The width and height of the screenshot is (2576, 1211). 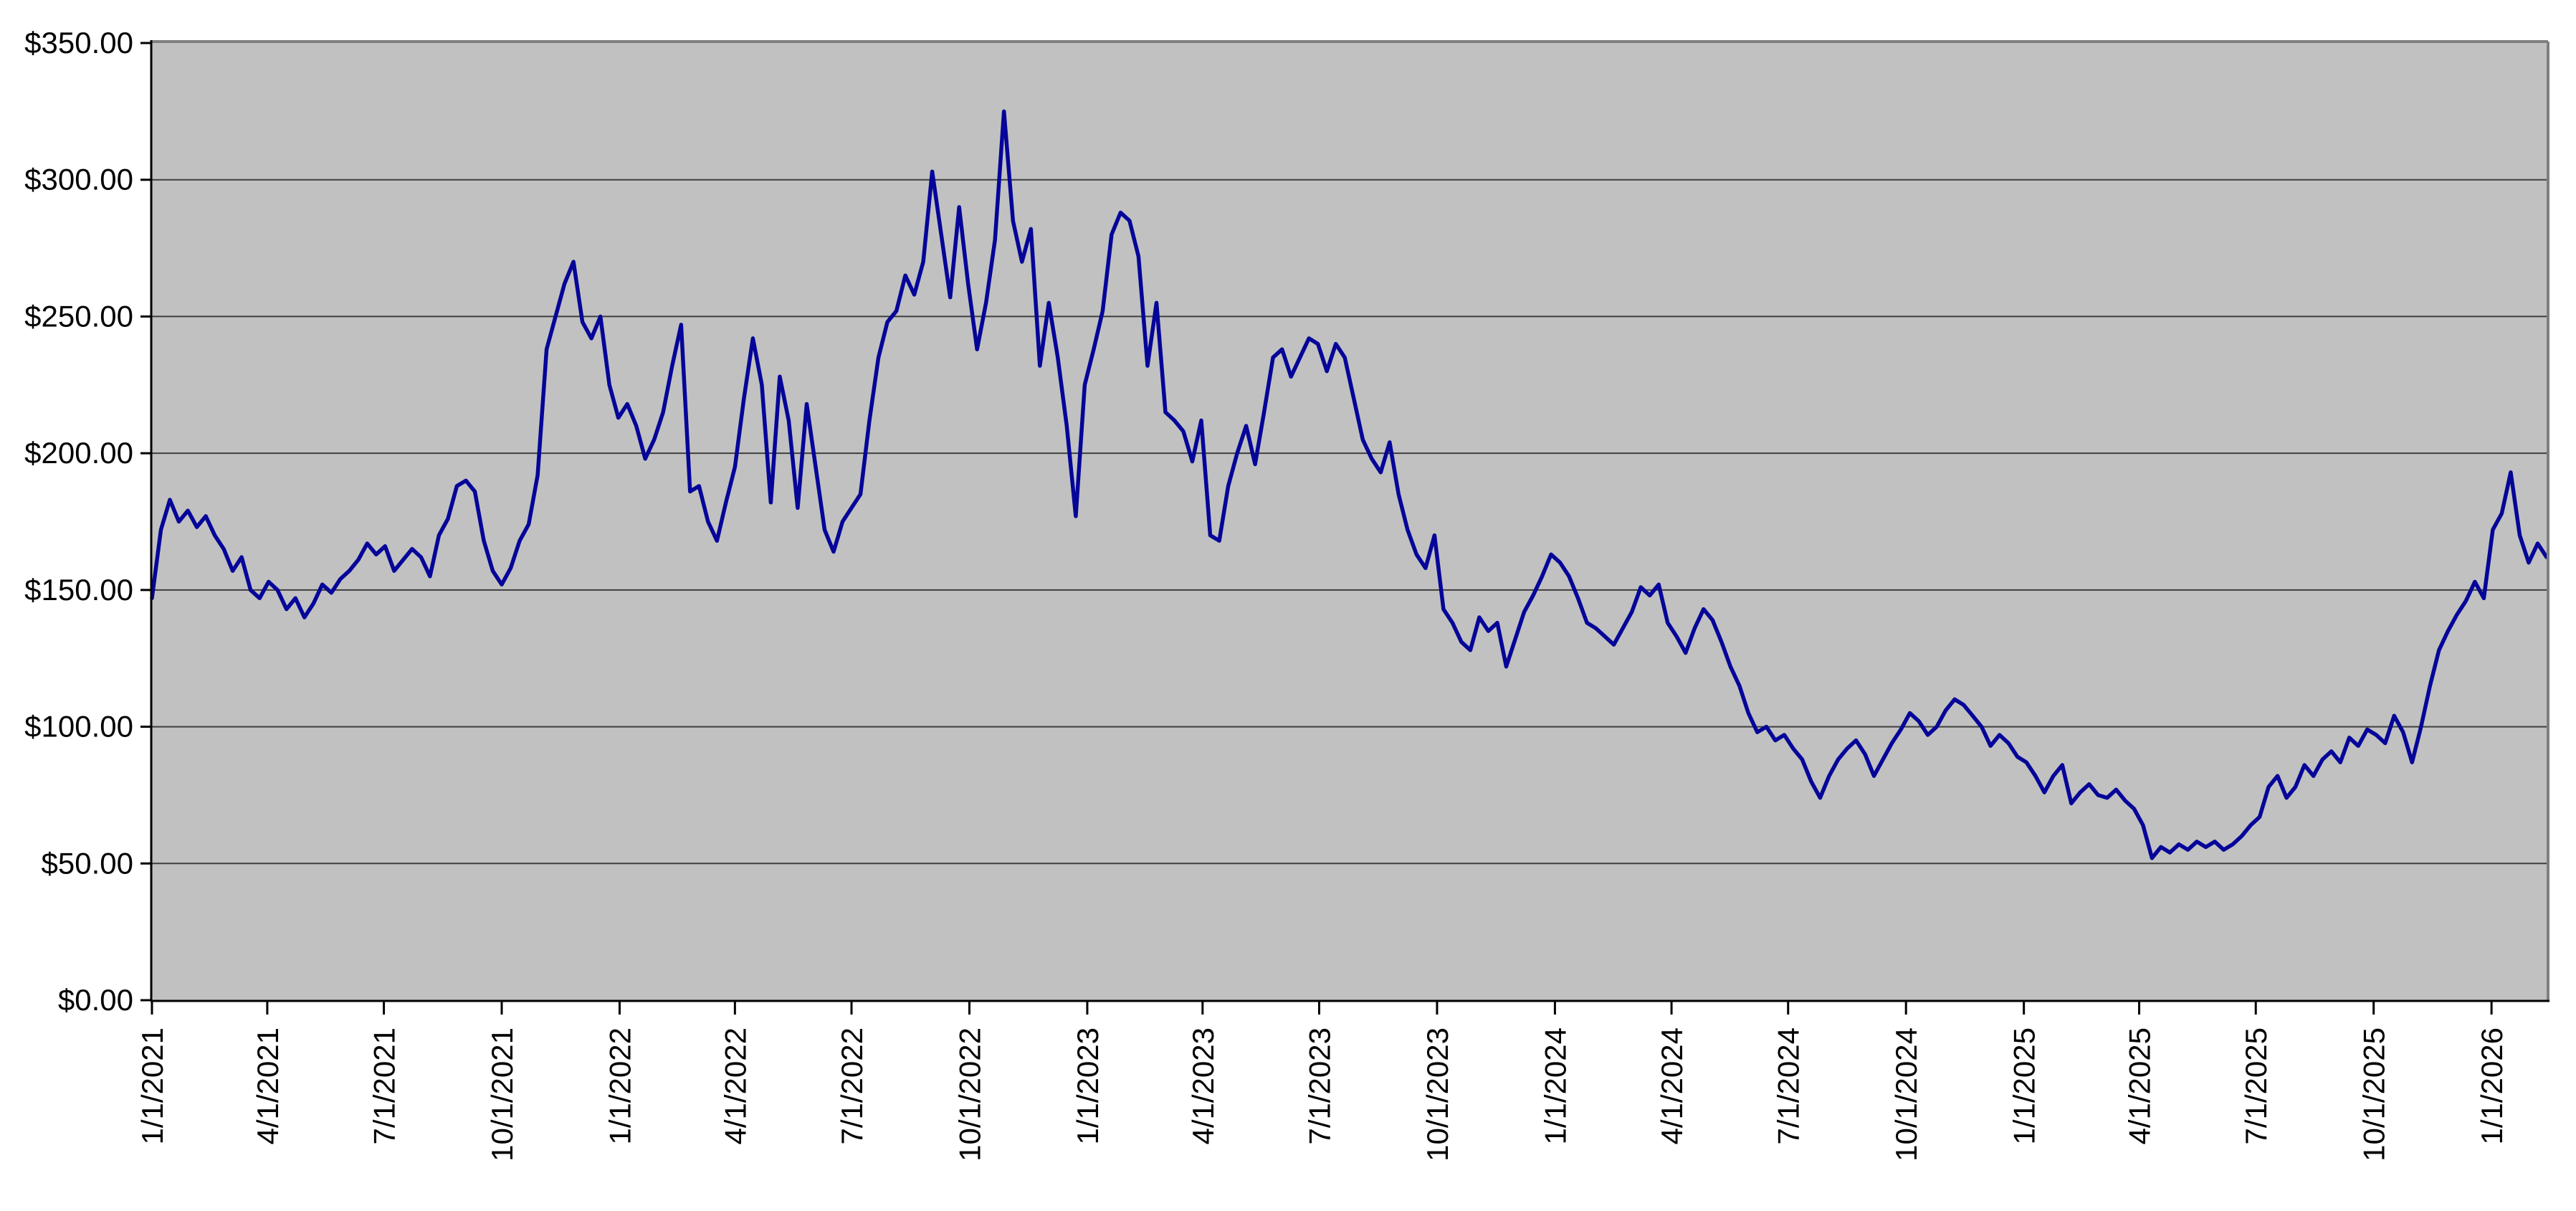 What do you see at coordinates (1788, 1086) in the screenshot?
I see `x-tick-label: 7/1/2024` at bounding box center [1788, 1086].